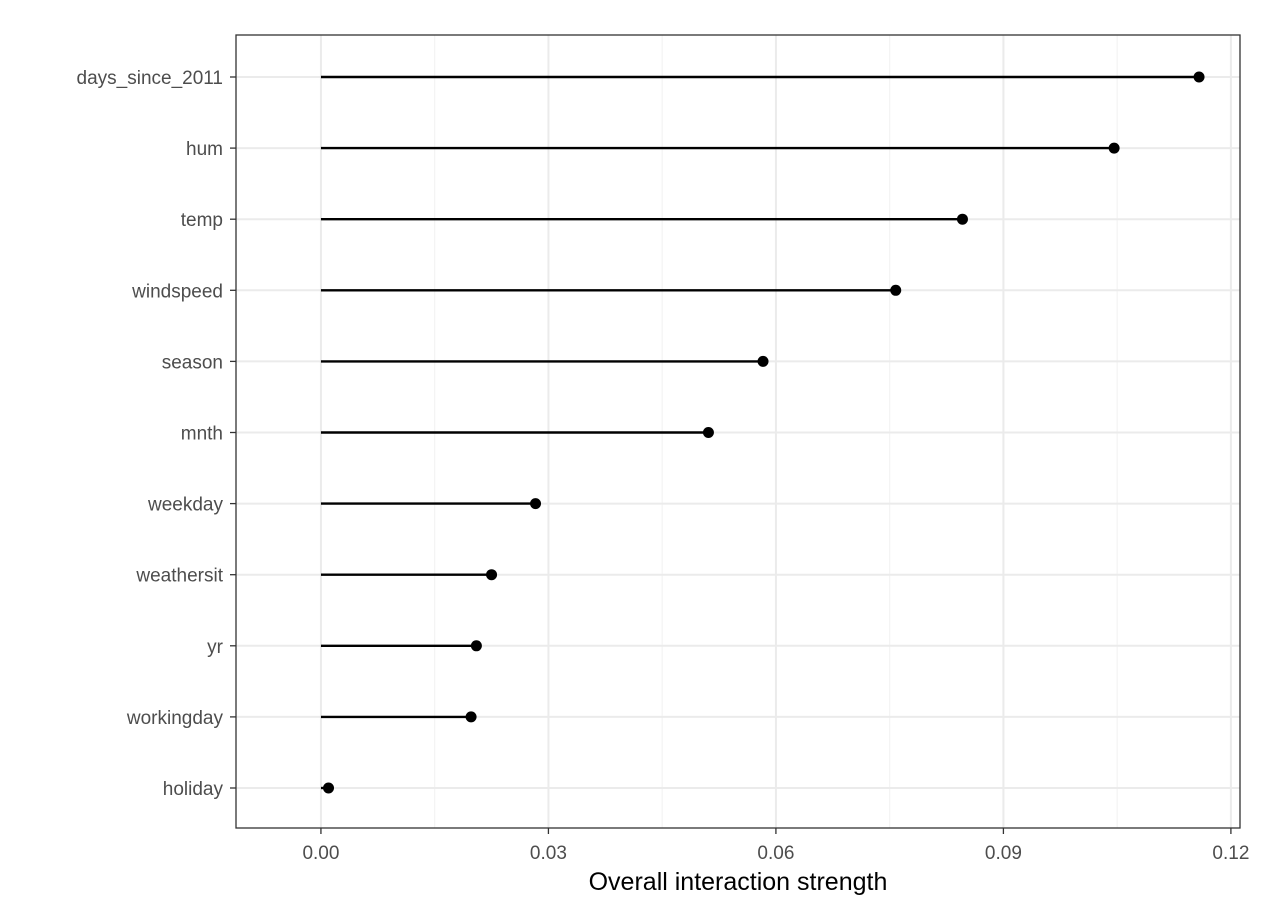 The height and width of the screenshot is (908, 1266). I want to click on y-tick-label: yr, so click(215, 647).